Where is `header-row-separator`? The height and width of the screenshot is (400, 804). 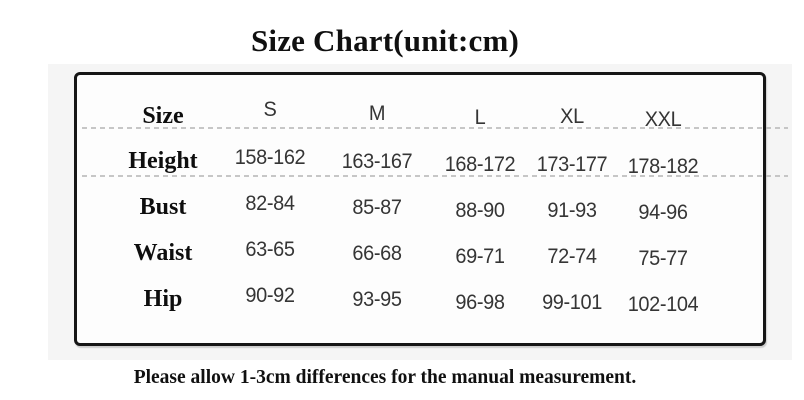
header-row-separator is located at coordinates (435, 128).